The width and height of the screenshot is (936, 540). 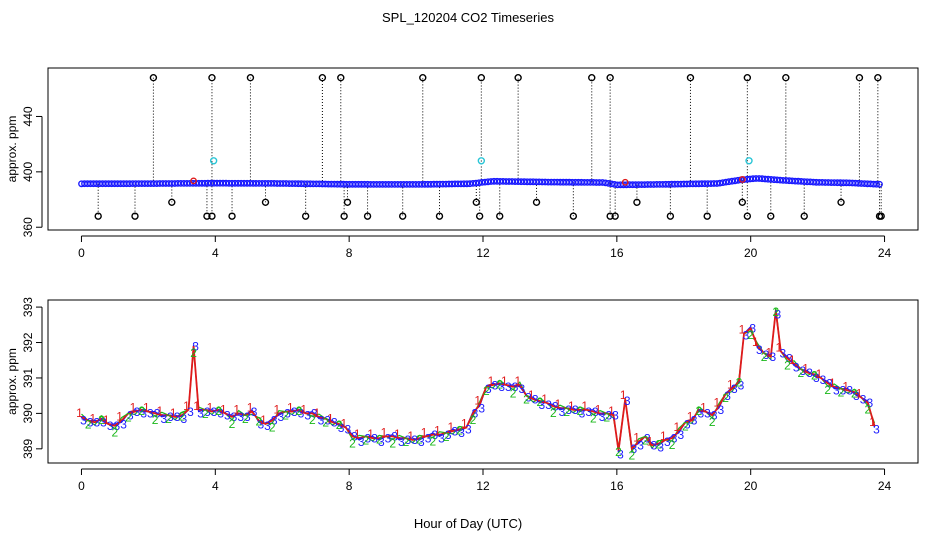 I want to click on x-tick-label: 12, so click(x=483, y=253).